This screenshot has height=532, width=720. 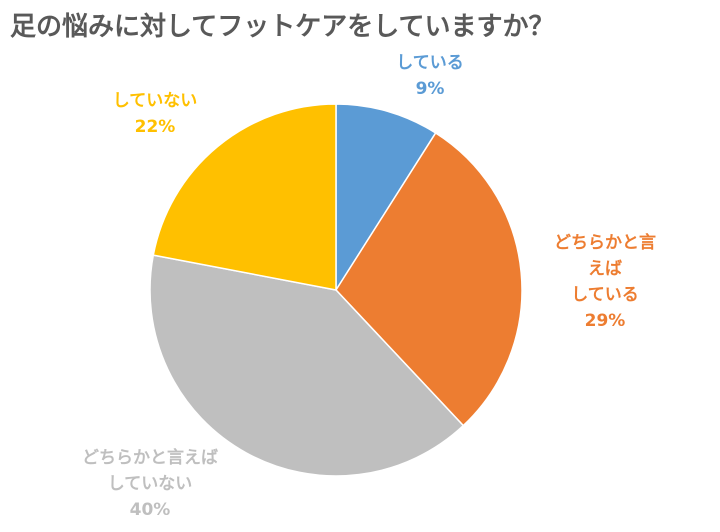 What do you see at coordinates (282, 27) in the screenshot?
I see `chart-title: 足の悩みに対してフットケアをしていますか？` at bounding box center [282, 27].